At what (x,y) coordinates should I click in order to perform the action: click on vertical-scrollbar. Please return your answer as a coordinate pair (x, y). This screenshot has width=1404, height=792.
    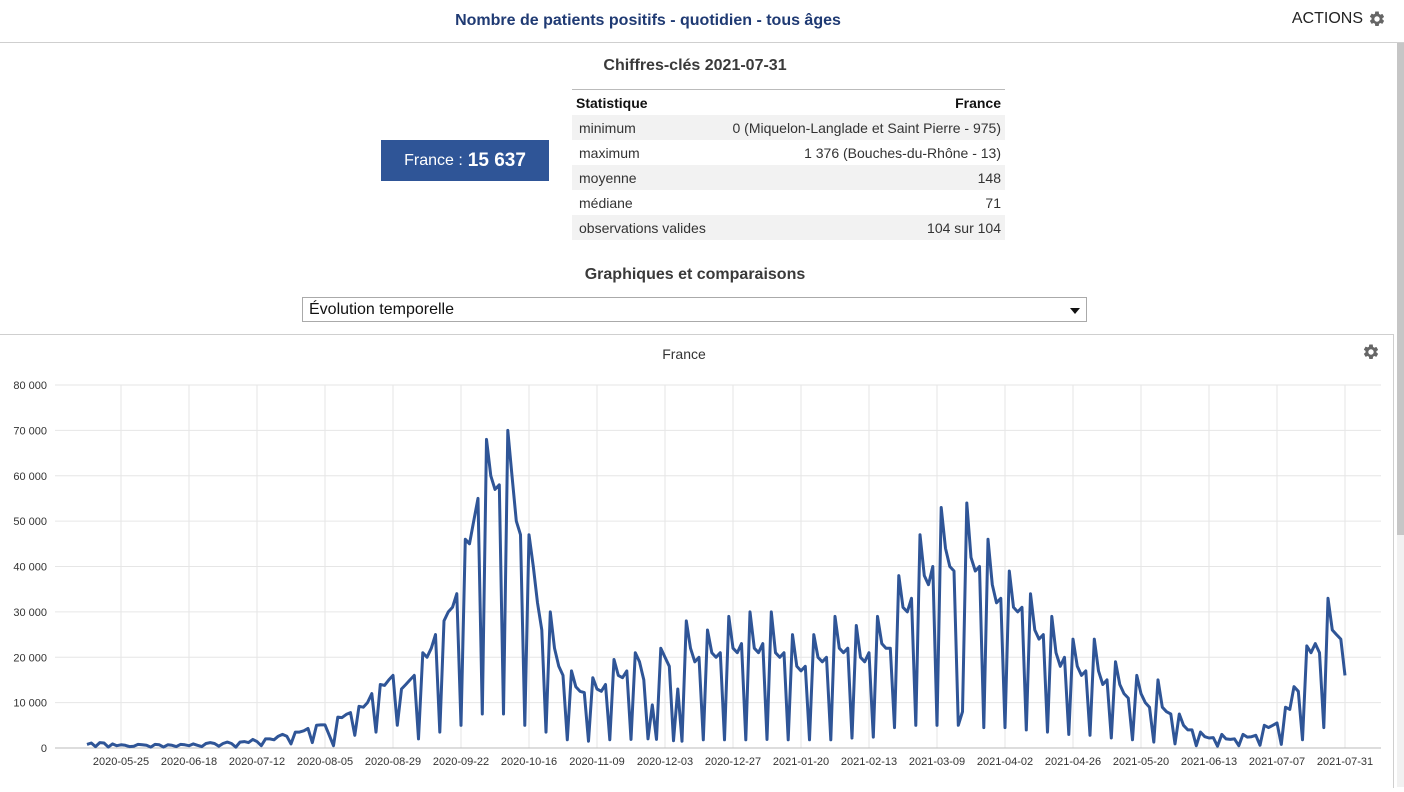
    Looking at the image, I should click on (1400, 415).